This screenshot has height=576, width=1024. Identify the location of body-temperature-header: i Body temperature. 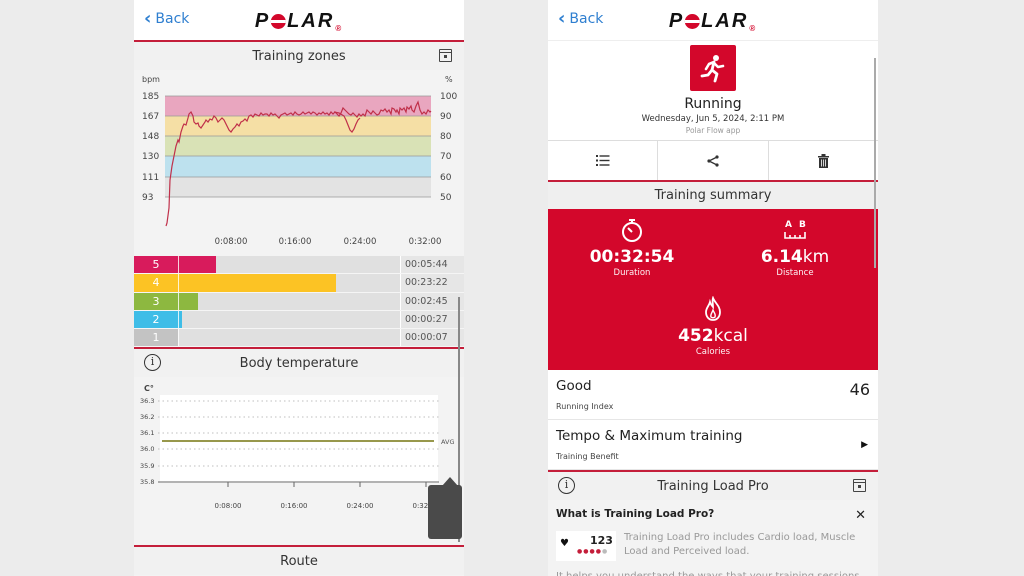
(299, 363).